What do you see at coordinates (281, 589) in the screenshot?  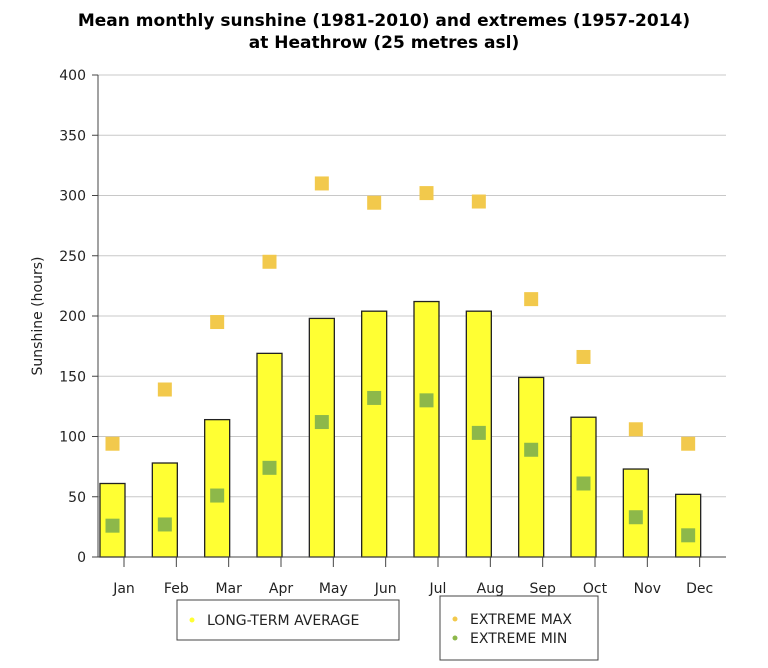 I see `x-tick-label: Apr` at bounding box center [281, 589].